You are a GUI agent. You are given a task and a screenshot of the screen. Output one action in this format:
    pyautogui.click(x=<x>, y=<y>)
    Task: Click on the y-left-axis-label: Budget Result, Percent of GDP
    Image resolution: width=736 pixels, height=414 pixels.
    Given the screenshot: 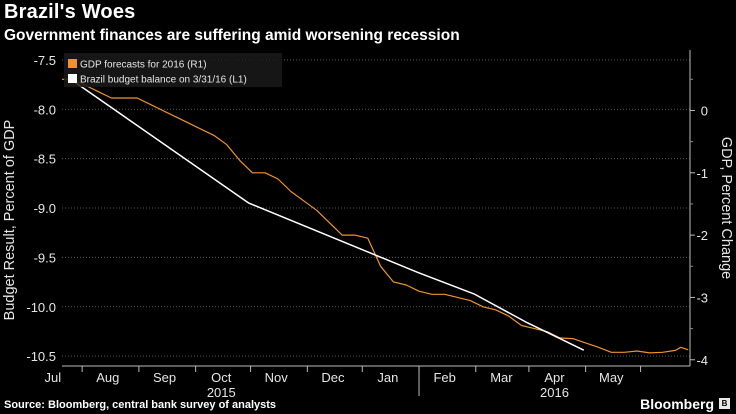 What is the action you would take?
    pyautogui.click(x=10, y=220)
    